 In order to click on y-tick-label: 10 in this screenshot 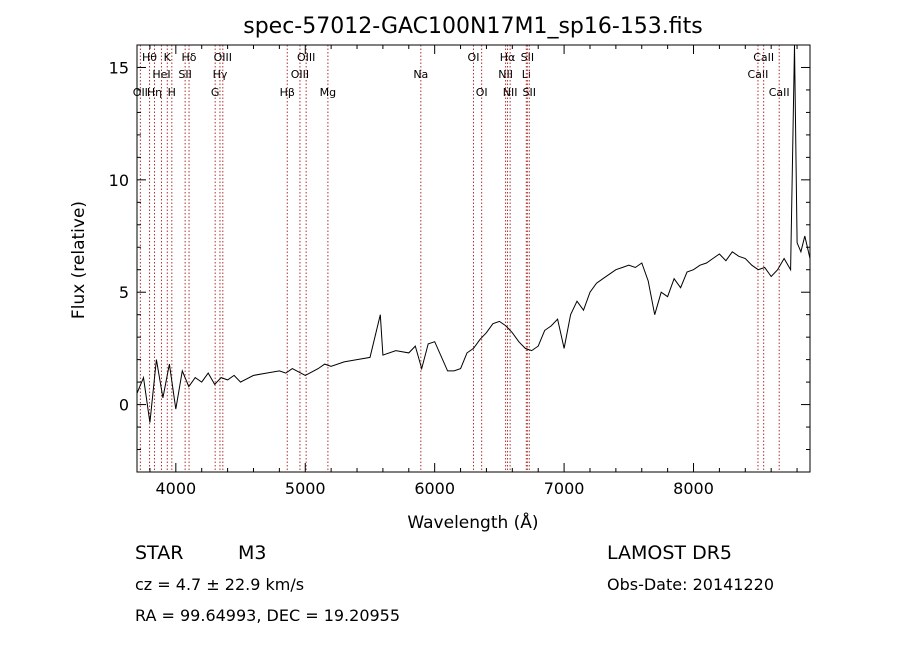, I will do `click(119, 180)`.